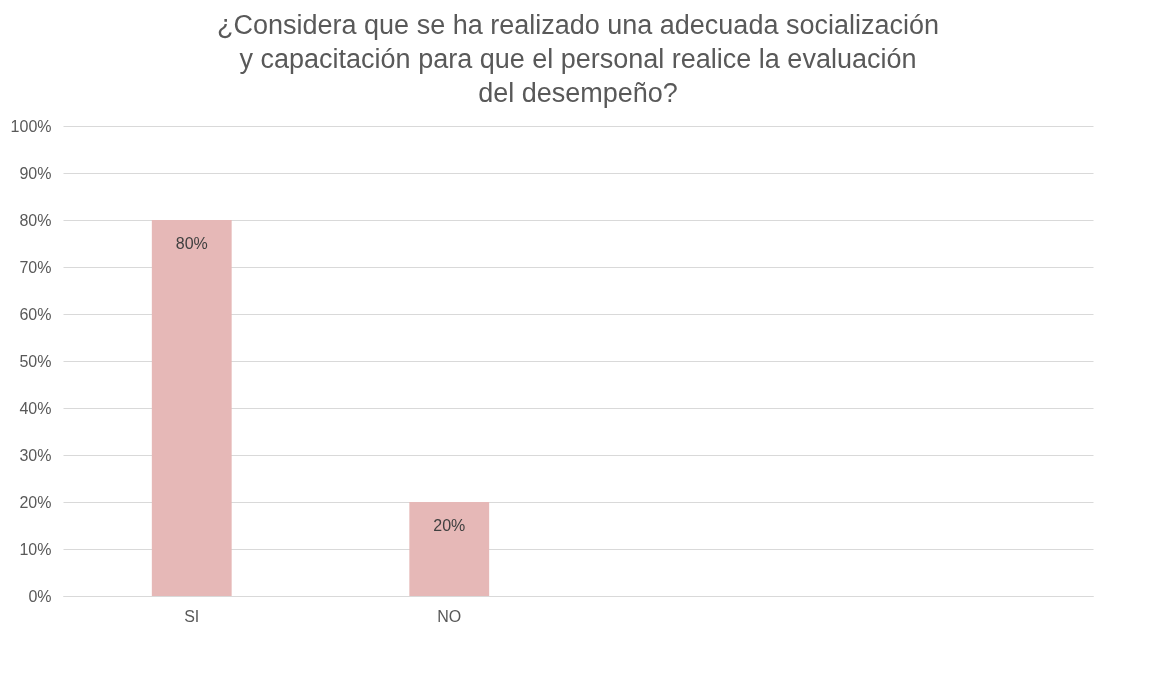  Describe the element at coordinates (35, 220) in the screenshot. I see `y-tick-label: 80%` at that location.